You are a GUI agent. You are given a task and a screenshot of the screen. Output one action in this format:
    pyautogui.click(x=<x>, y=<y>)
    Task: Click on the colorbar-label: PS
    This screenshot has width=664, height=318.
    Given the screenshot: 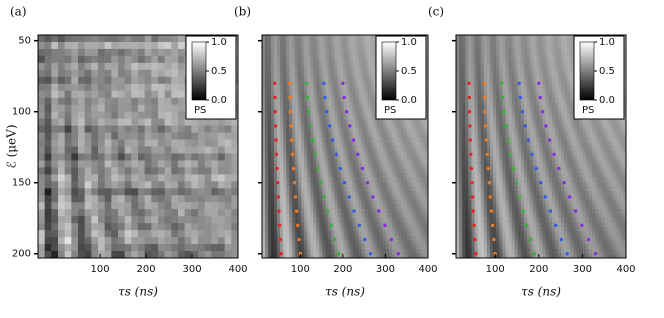 What is the action you would take?
    pyautogui.click(x=200, y=110)
    